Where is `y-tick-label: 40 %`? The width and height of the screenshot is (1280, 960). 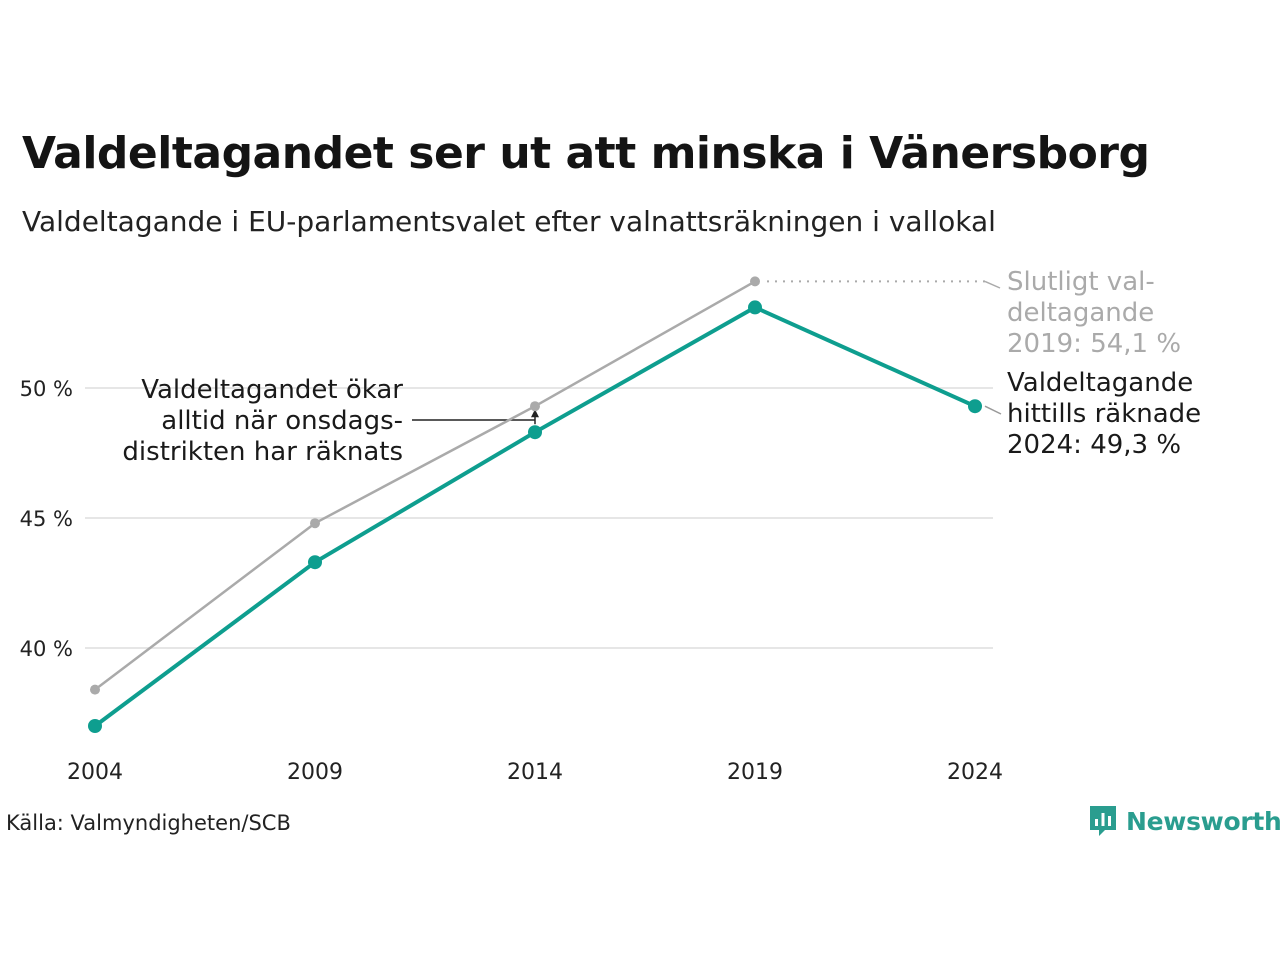
y-tick-label: 40 % is located at coordinates (46, 649).